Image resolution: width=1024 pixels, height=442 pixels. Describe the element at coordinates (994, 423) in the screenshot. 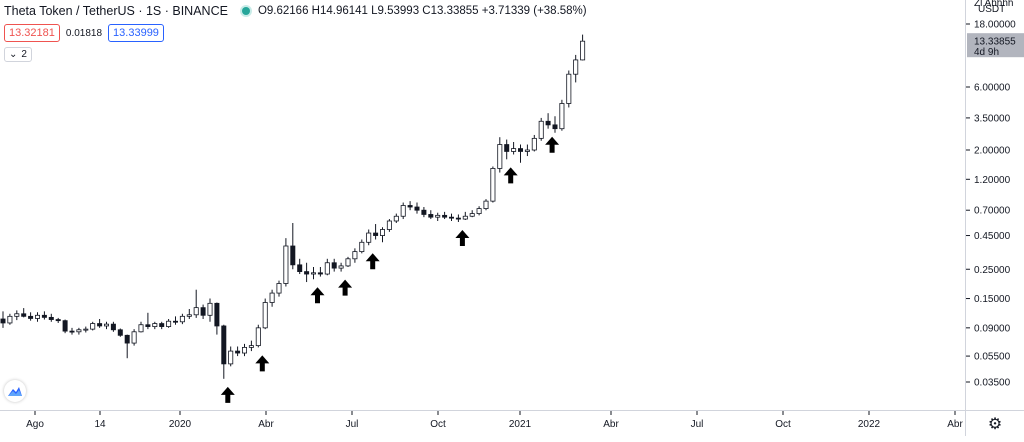

I see `chart-settings-button: ⚙` at that location.